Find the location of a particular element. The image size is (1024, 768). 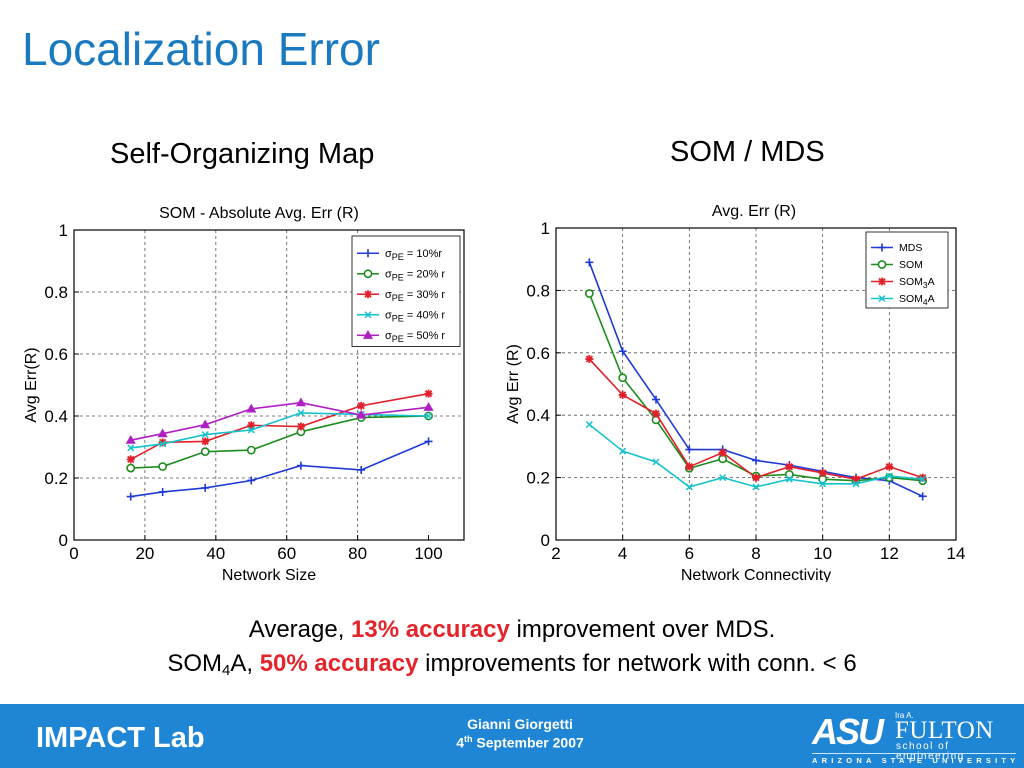

x-axis-label: Network Size is located at coordinates (269, 574).